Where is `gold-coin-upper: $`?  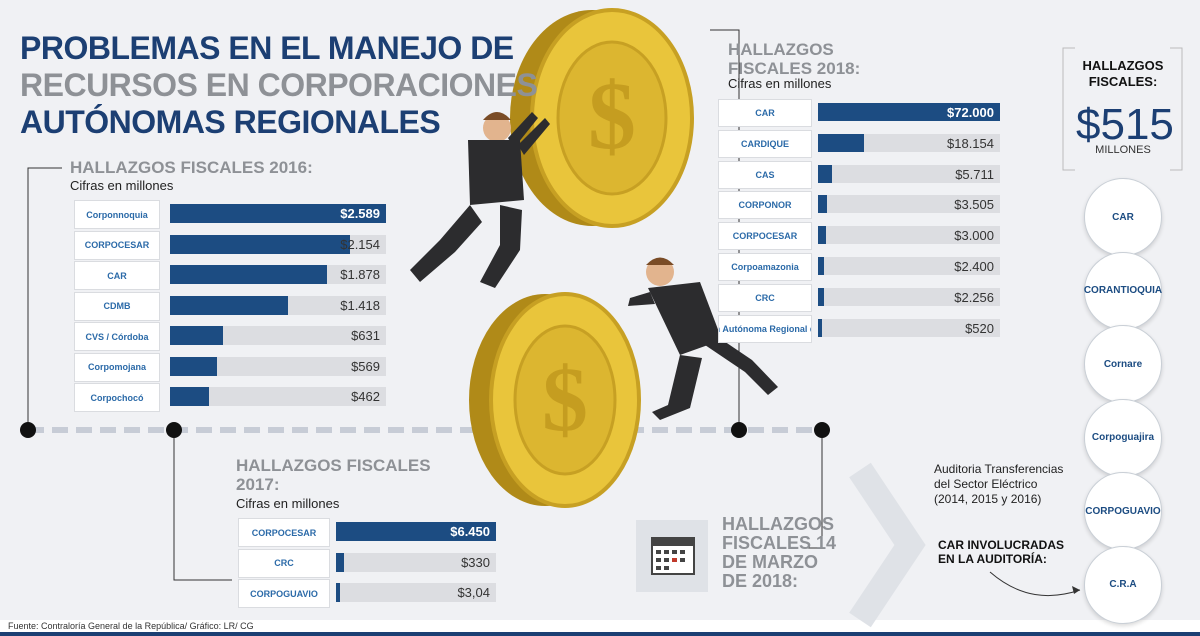
gold-coin-upper: $ is located at coordinates (602, 118).